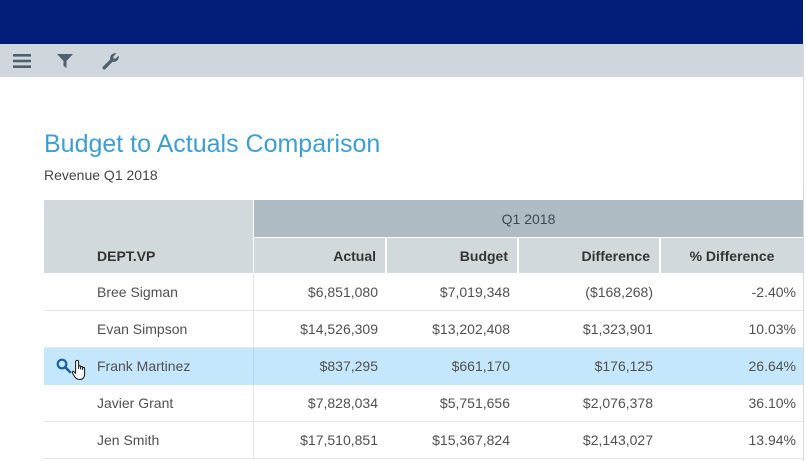 The height and width of the screenshot is (461, 806). I want to click on column-header-difference: Difference, so click(589, 255).